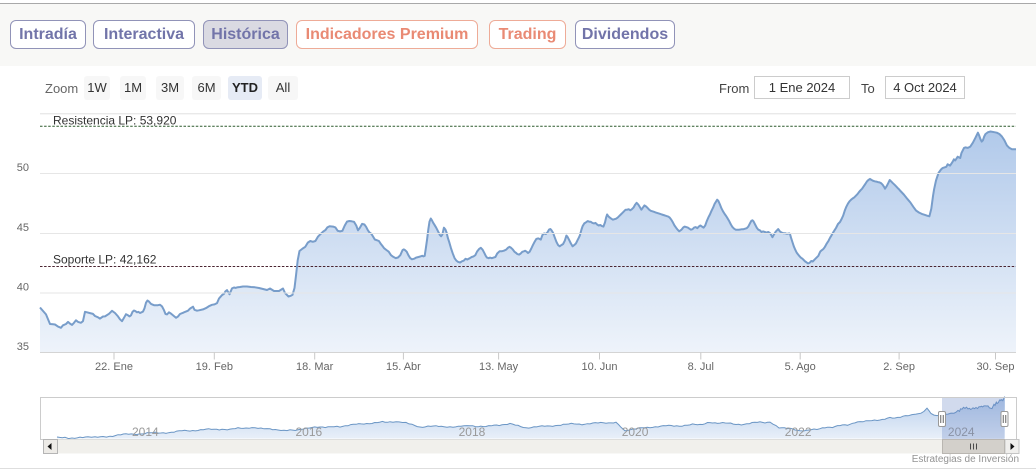 The width and height of the screenshot is (1036, 475). What do you see at coordinates (798, 432) in the screenshot?
I see `svg-text: 2022` at bounding box center [798, 432].